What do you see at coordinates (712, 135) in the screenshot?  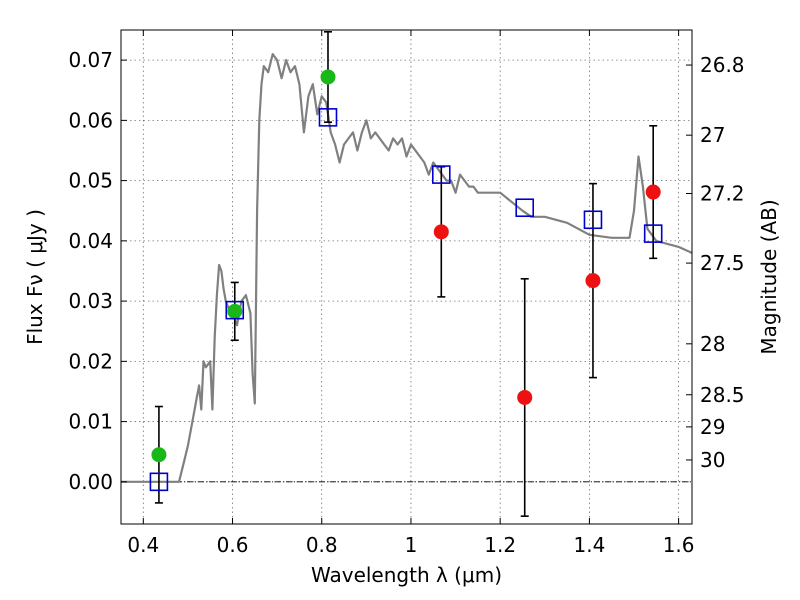 I see `y2-tick-label: 27` at bounding box center [712, 135].